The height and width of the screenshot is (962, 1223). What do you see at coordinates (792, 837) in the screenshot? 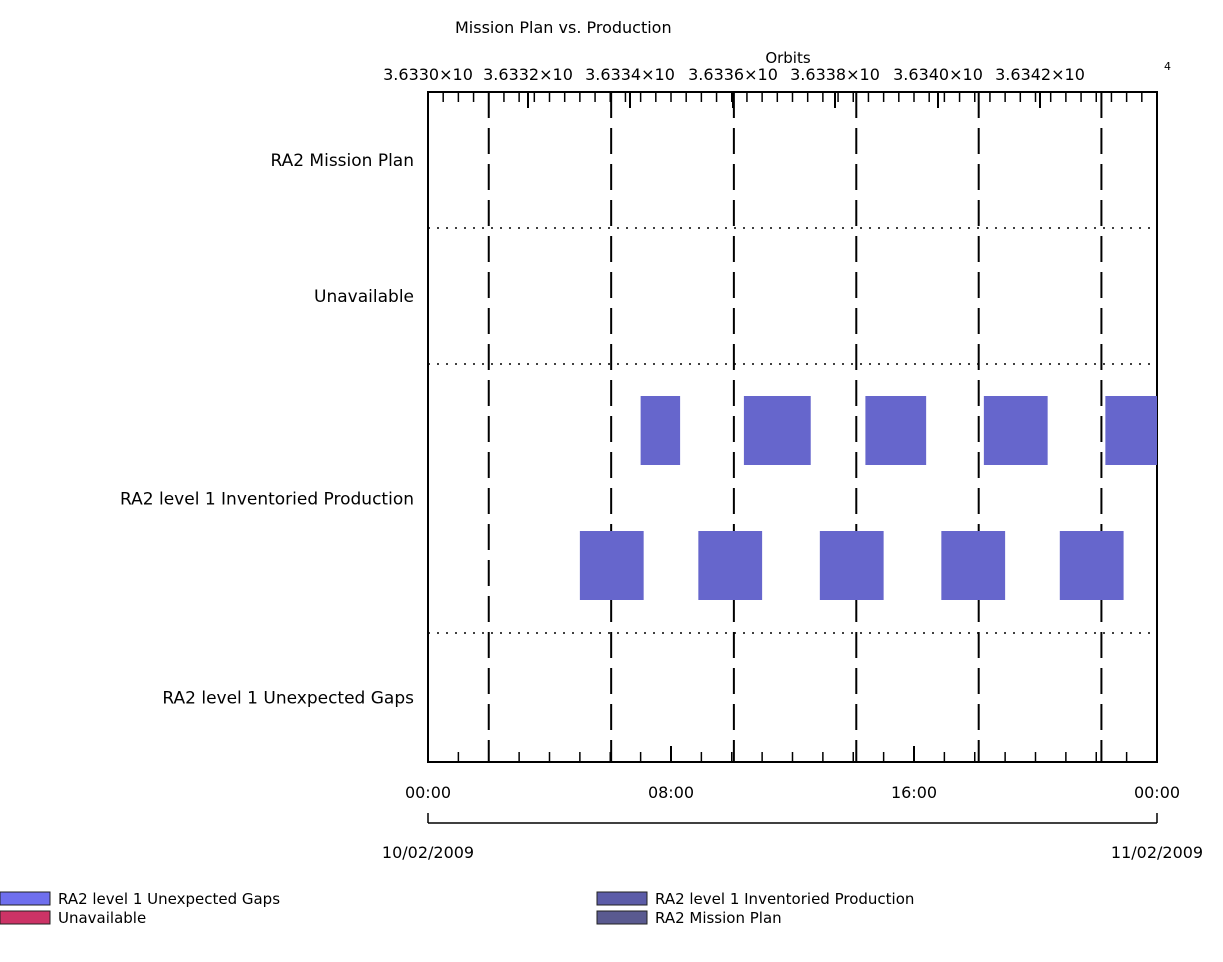
I see `date-axis: 10/02/2009 11/02/2009` at bounding box center [792, 837].